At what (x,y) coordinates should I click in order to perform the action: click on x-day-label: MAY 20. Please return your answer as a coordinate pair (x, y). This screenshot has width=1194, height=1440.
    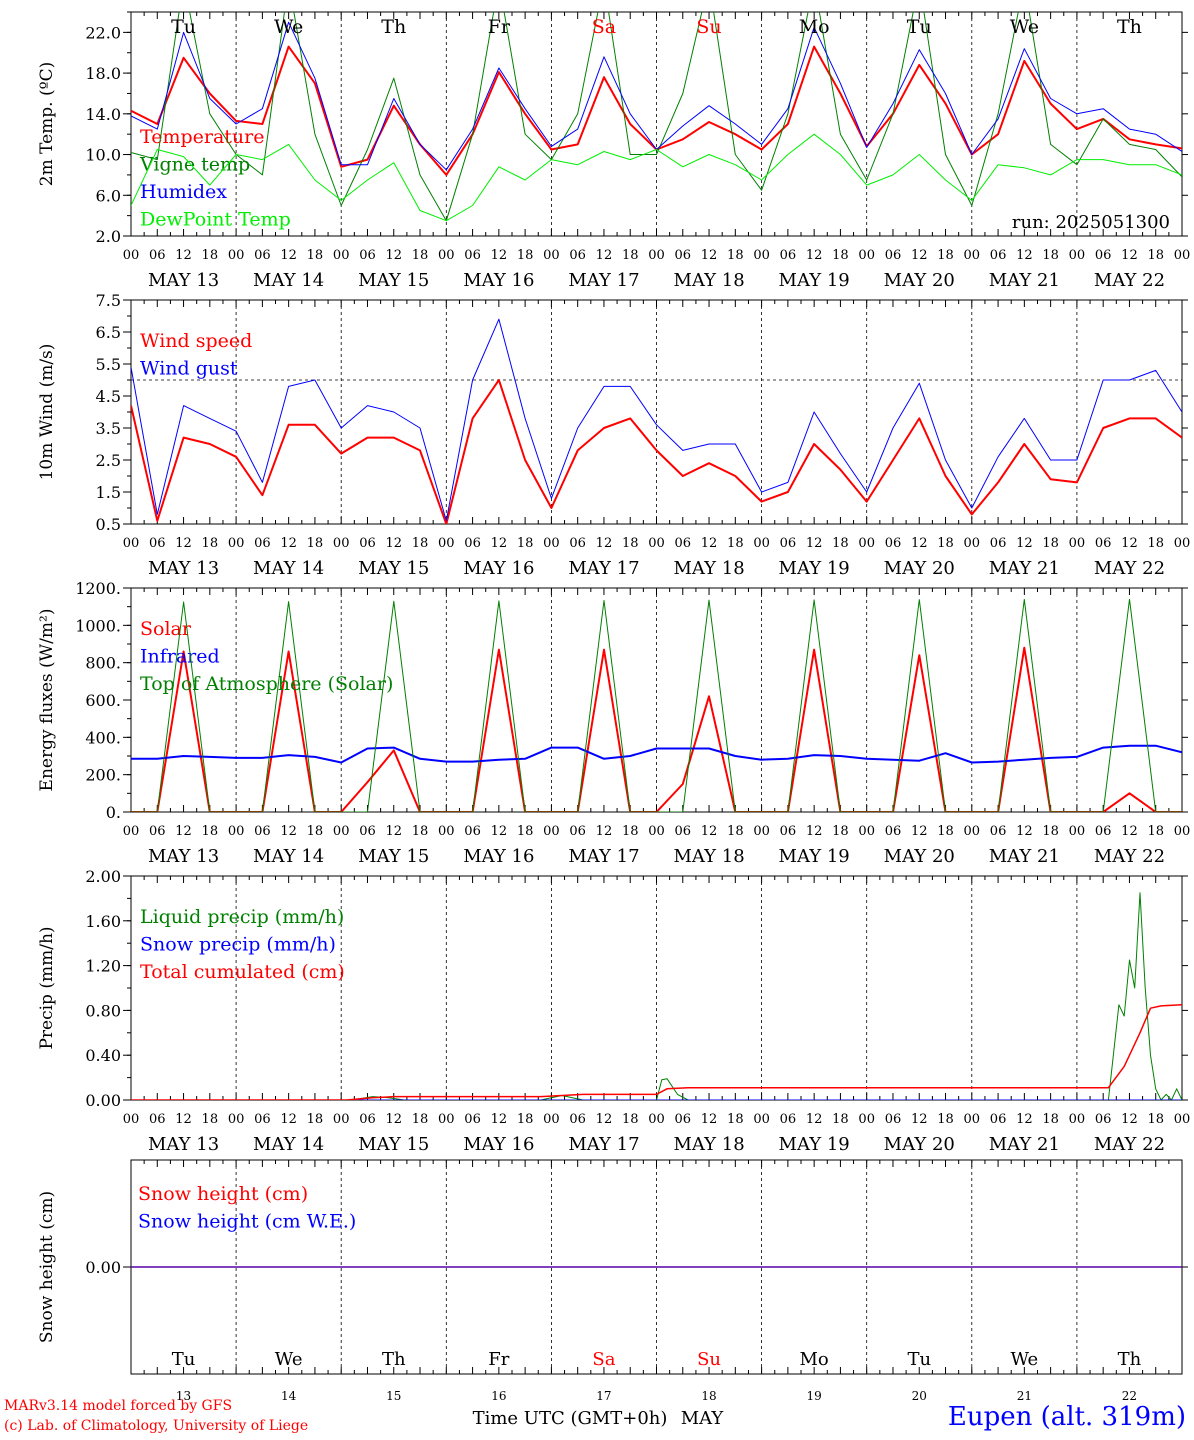
    Looking at the image, I should click on (919, 280).